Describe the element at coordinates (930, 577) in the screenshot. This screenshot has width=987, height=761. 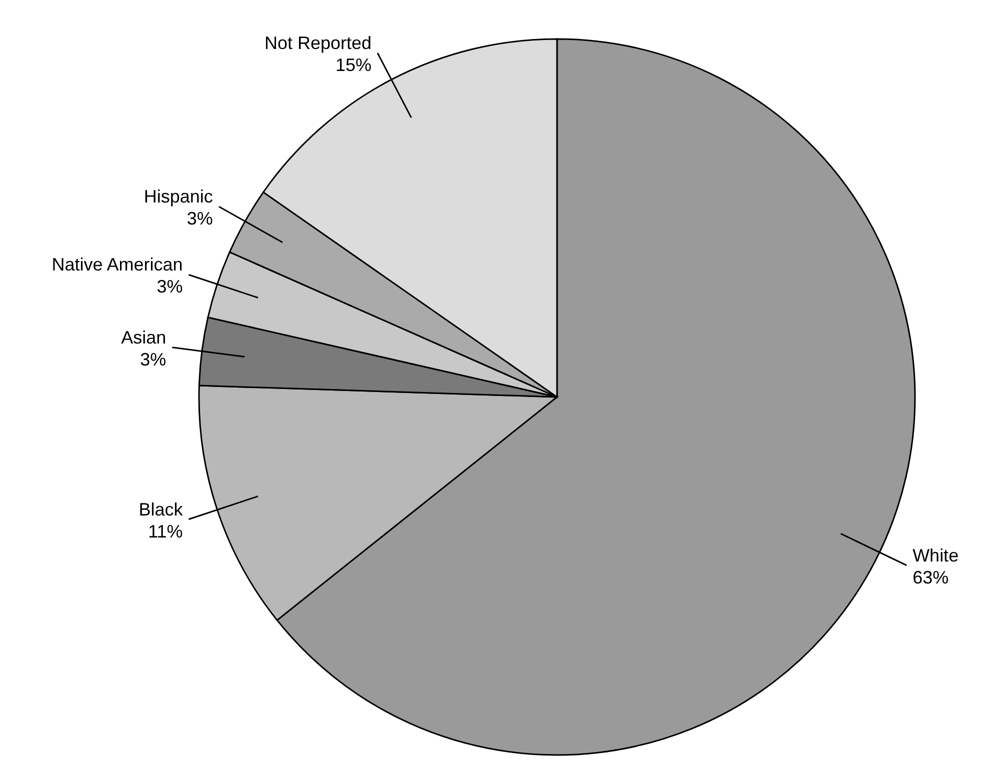
I see `data-label: 63%` at that location.